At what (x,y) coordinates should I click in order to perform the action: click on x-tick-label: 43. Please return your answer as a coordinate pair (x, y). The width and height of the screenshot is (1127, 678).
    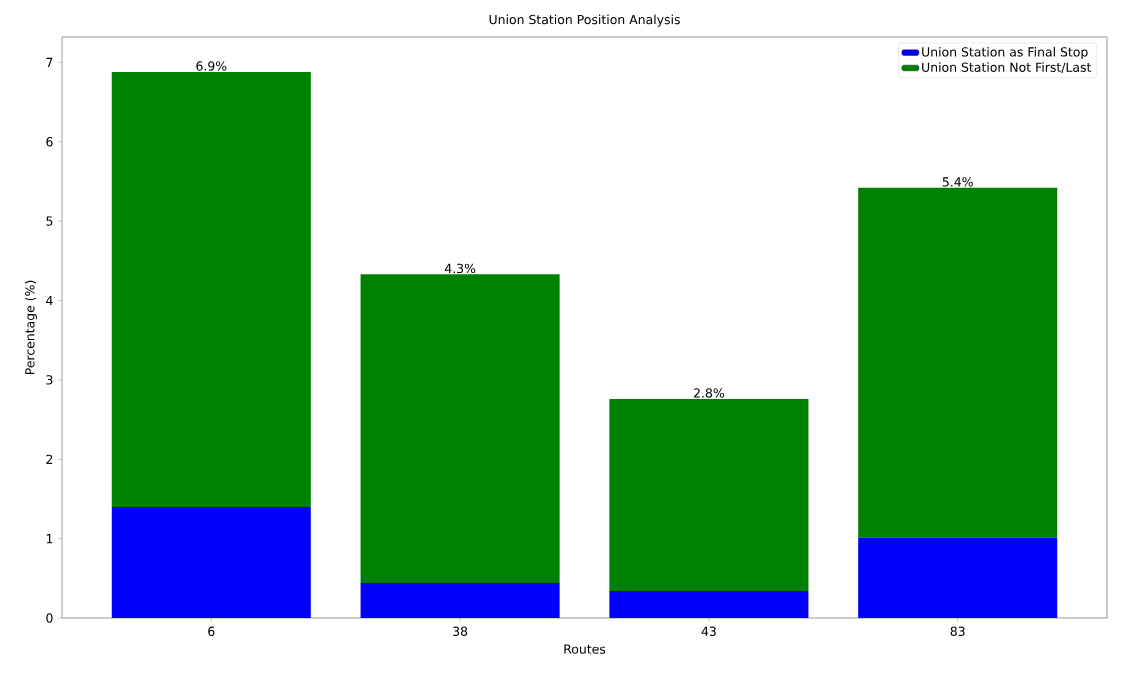
    Looking at the image, I should click on (708, 631).